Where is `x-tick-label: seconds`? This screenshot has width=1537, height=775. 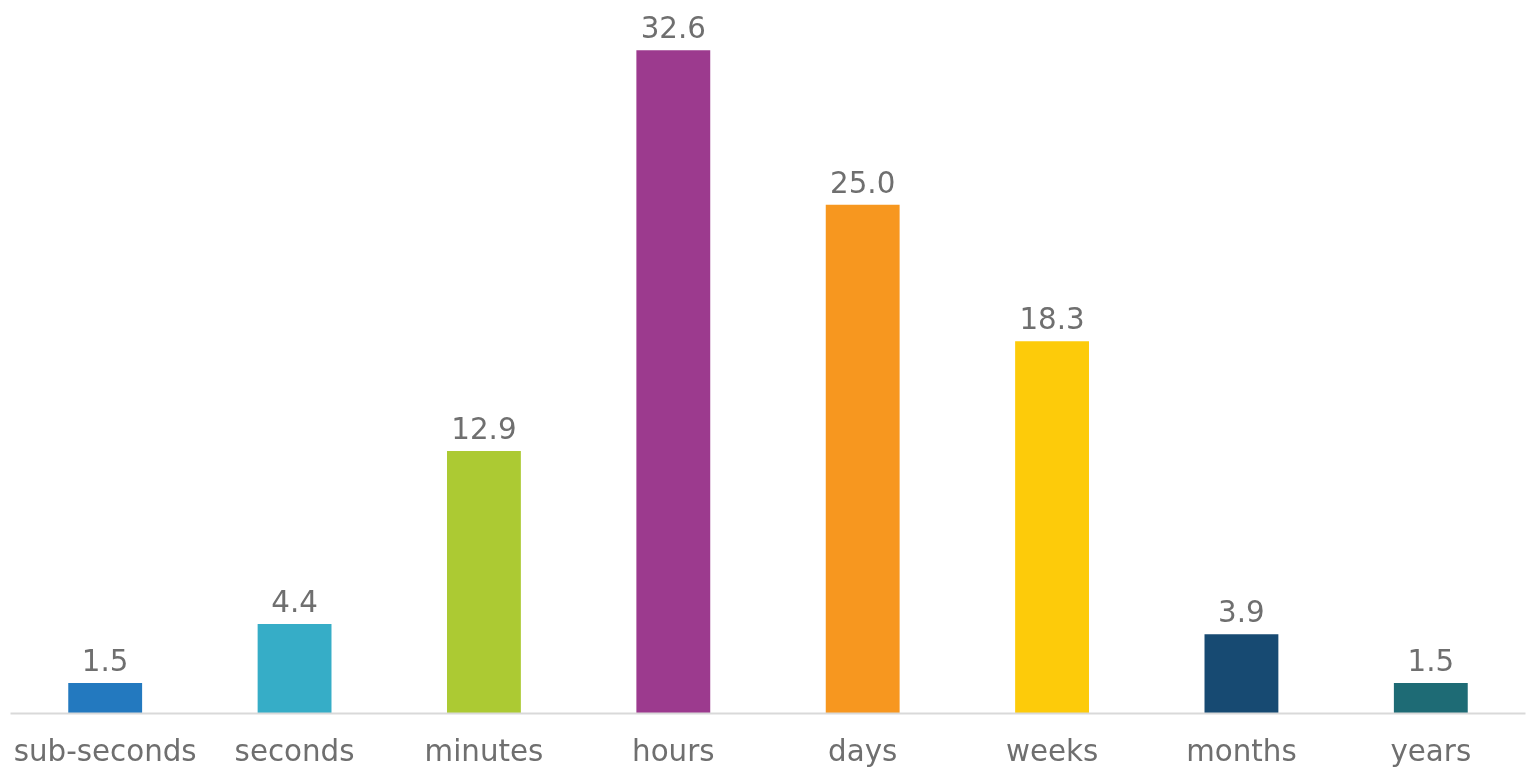
x-tick-label: seconds is located at coordinates (294, 750).